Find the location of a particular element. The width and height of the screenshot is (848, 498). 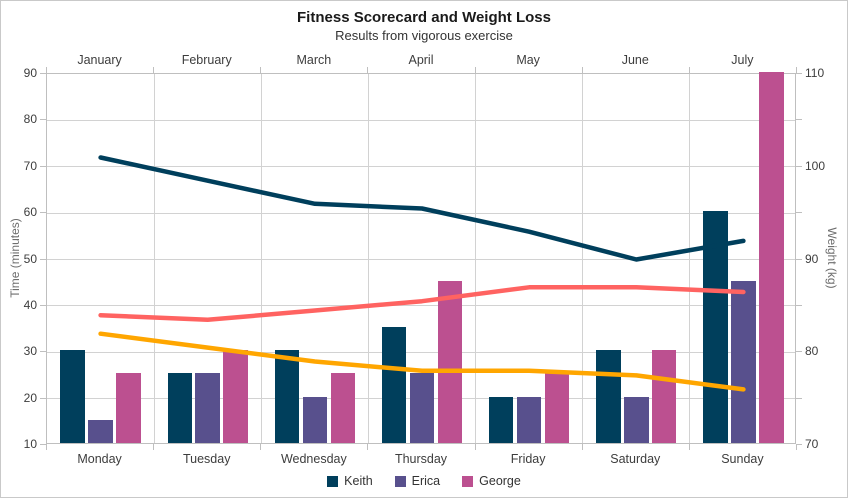

bar-erica-monday is located at coordinates (100, 431).